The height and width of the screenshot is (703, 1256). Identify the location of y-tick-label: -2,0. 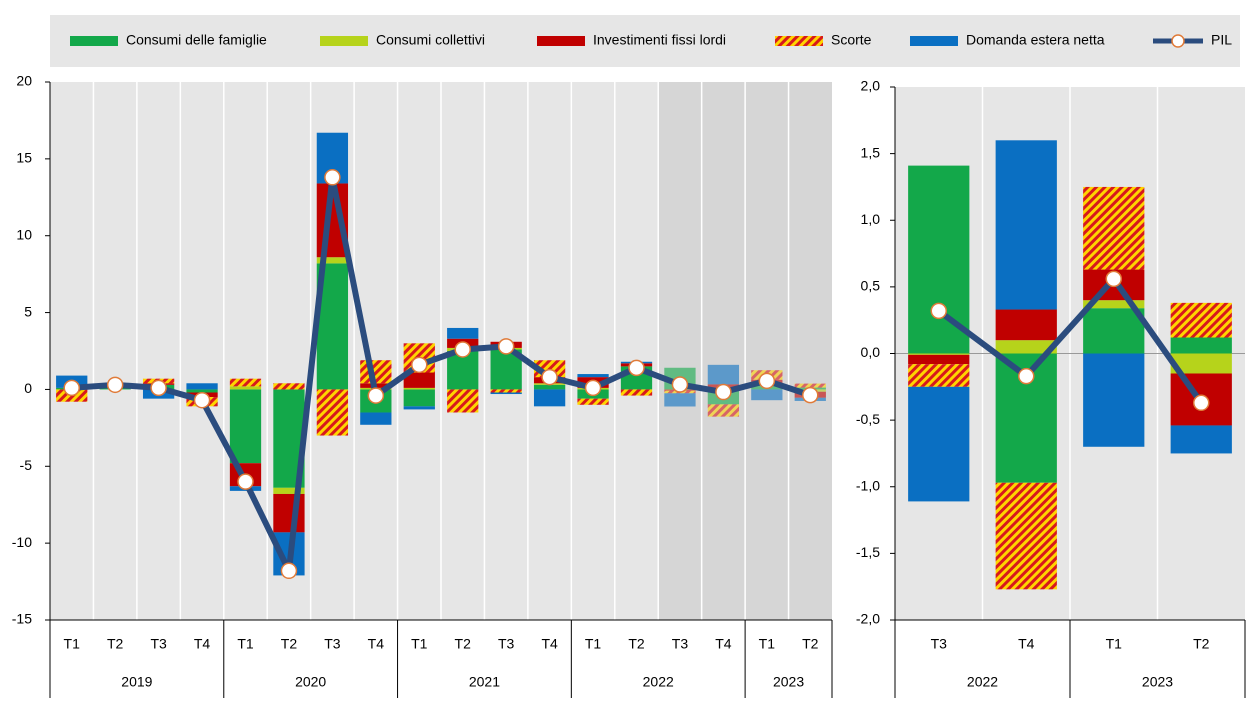
(868, 619).